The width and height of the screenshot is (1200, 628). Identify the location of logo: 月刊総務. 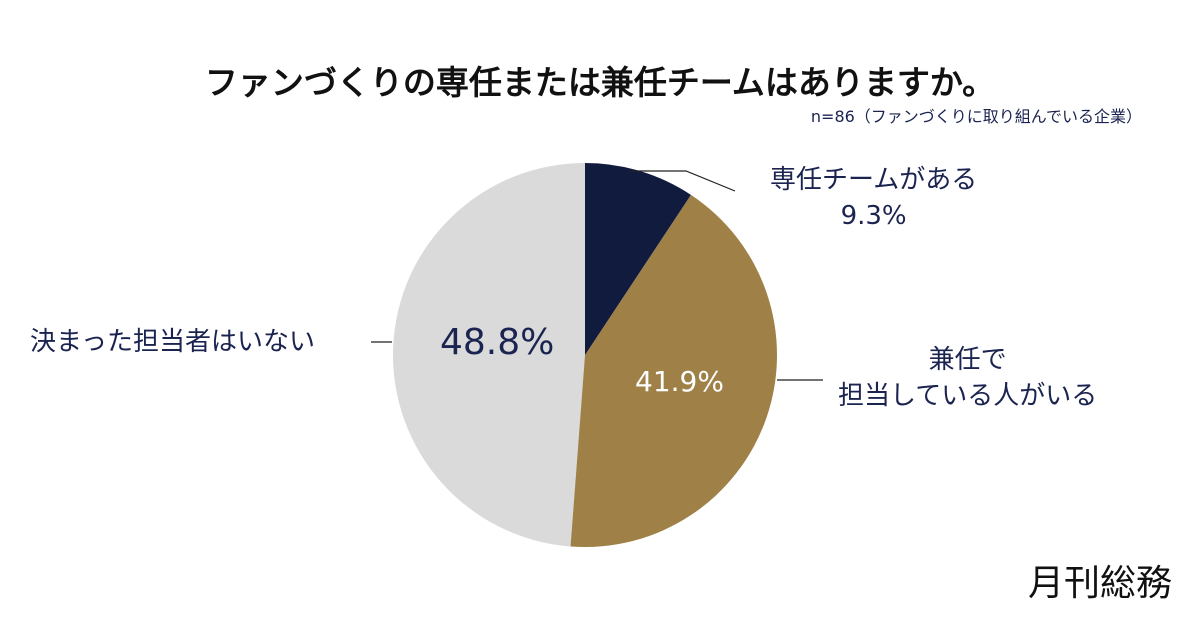
(1099, 583).